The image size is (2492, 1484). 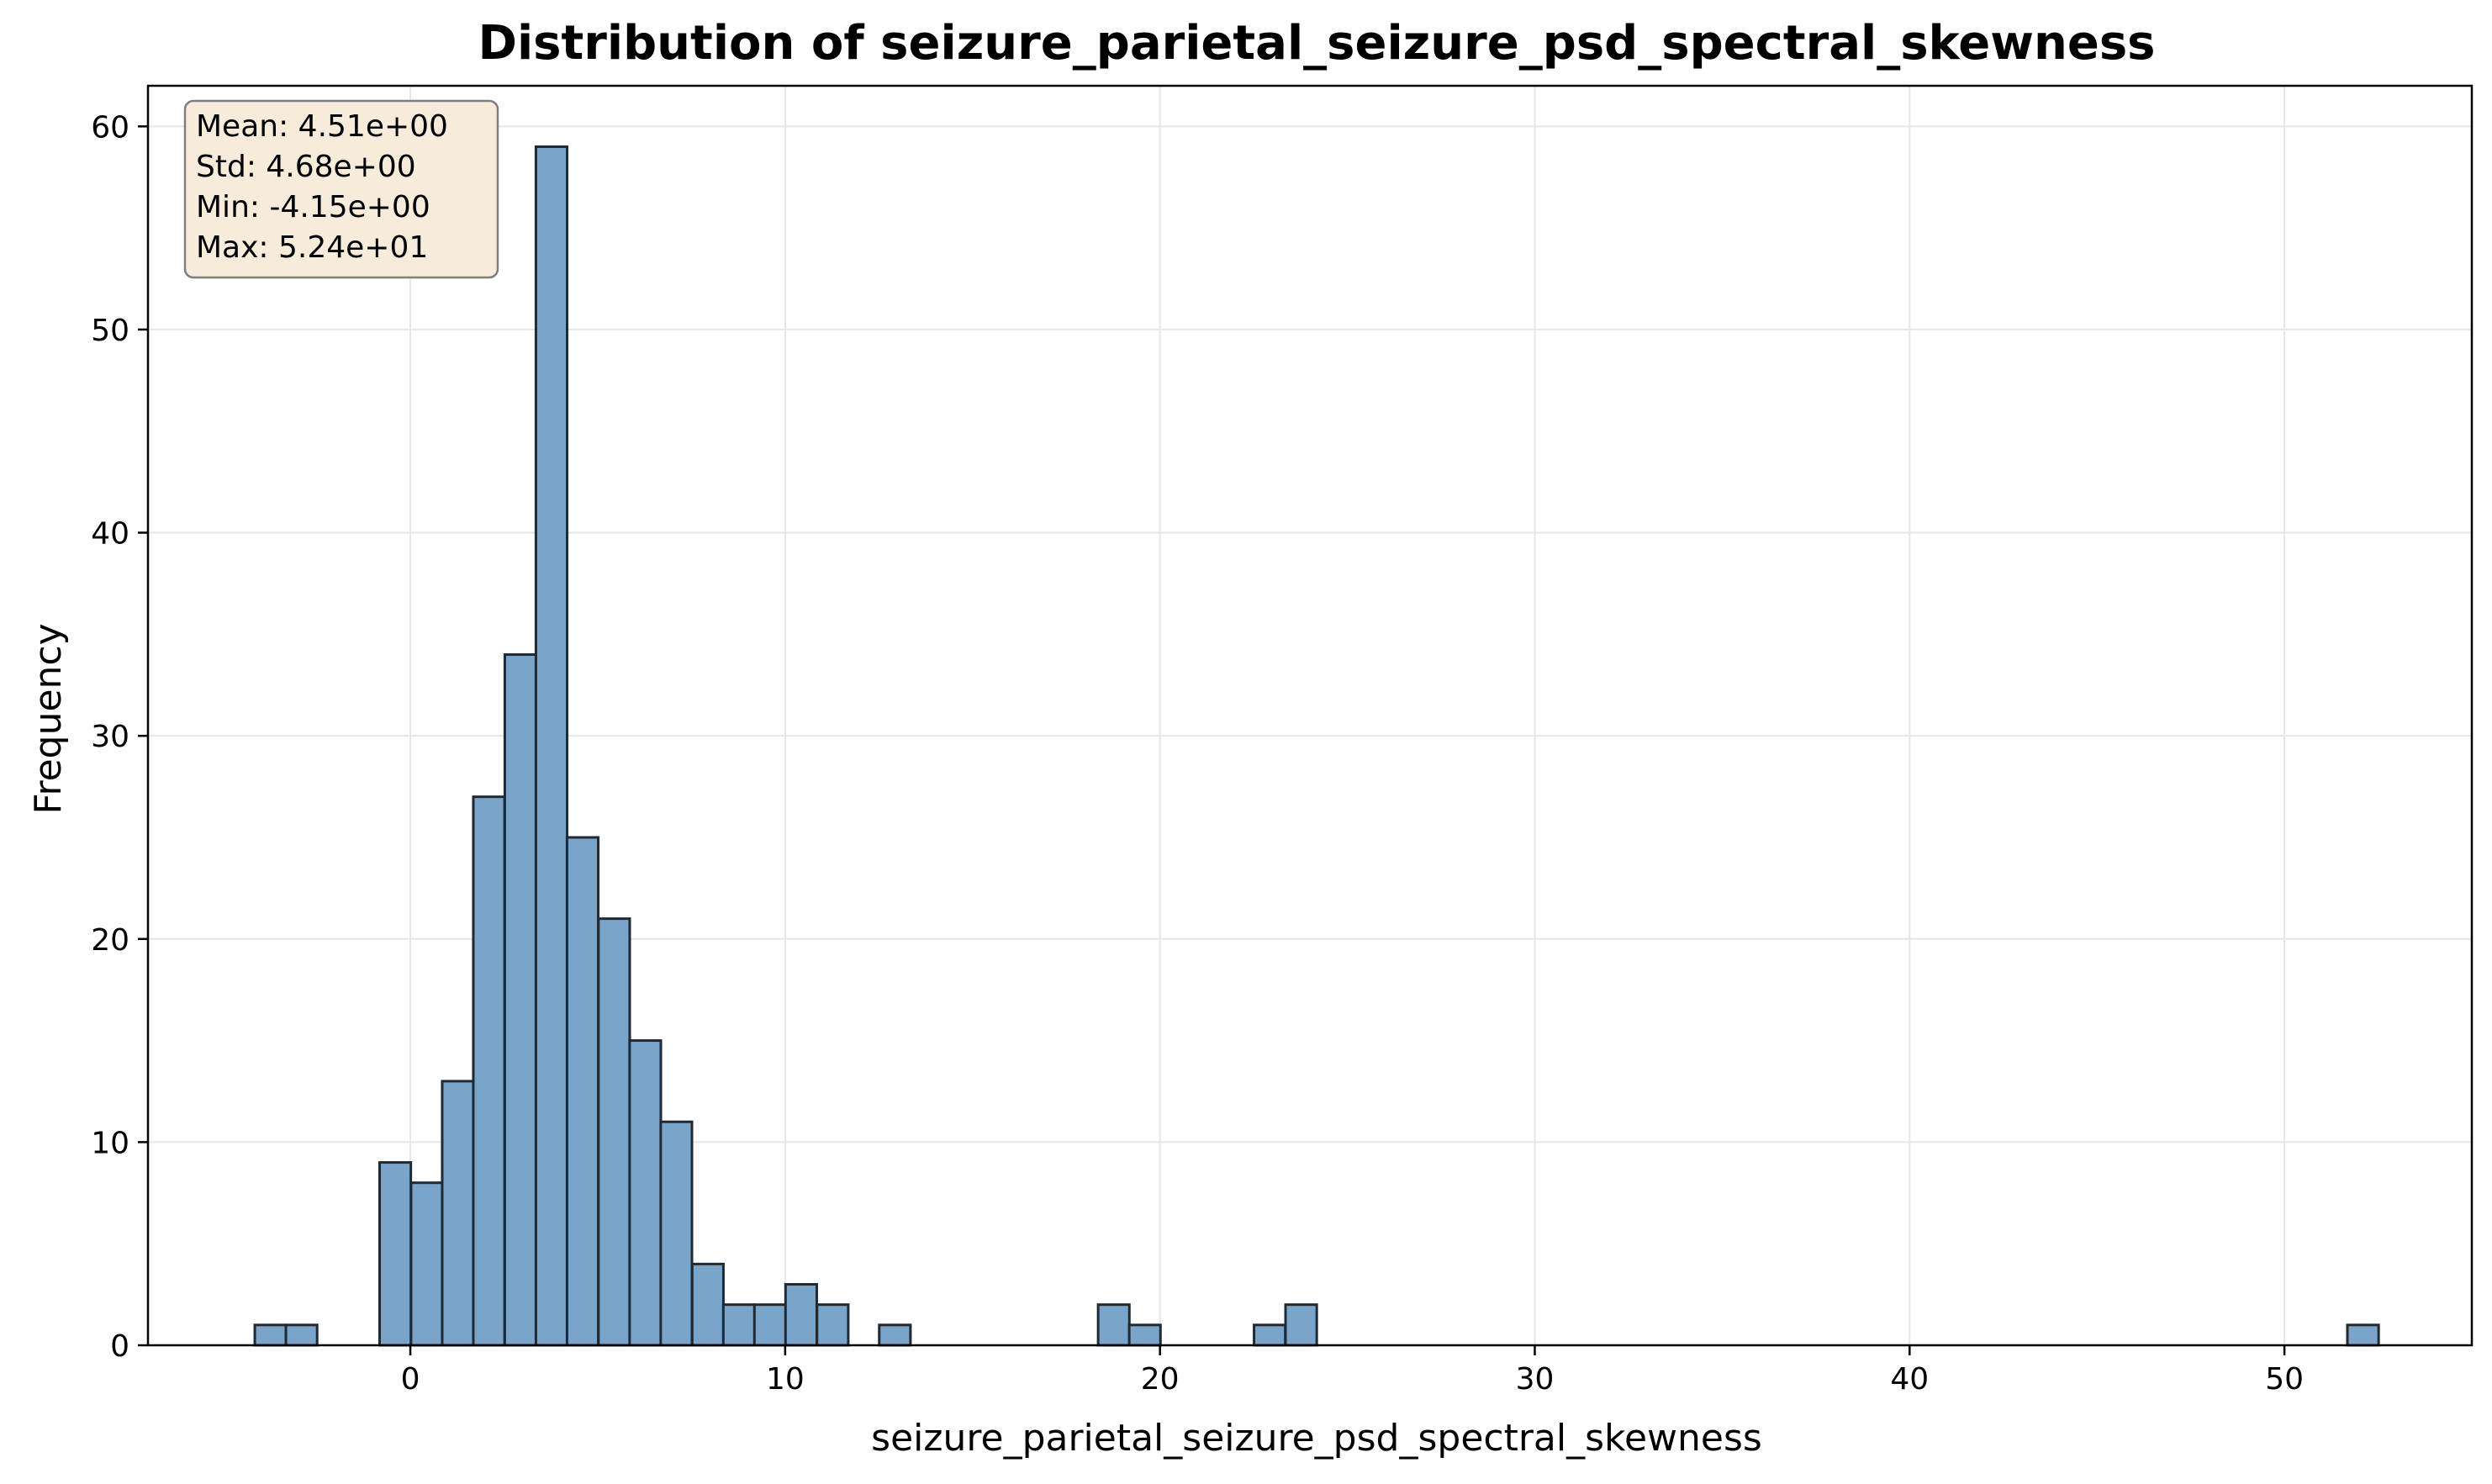 I want to click on y-tick-label: 0, so click(x=120, y=1346).